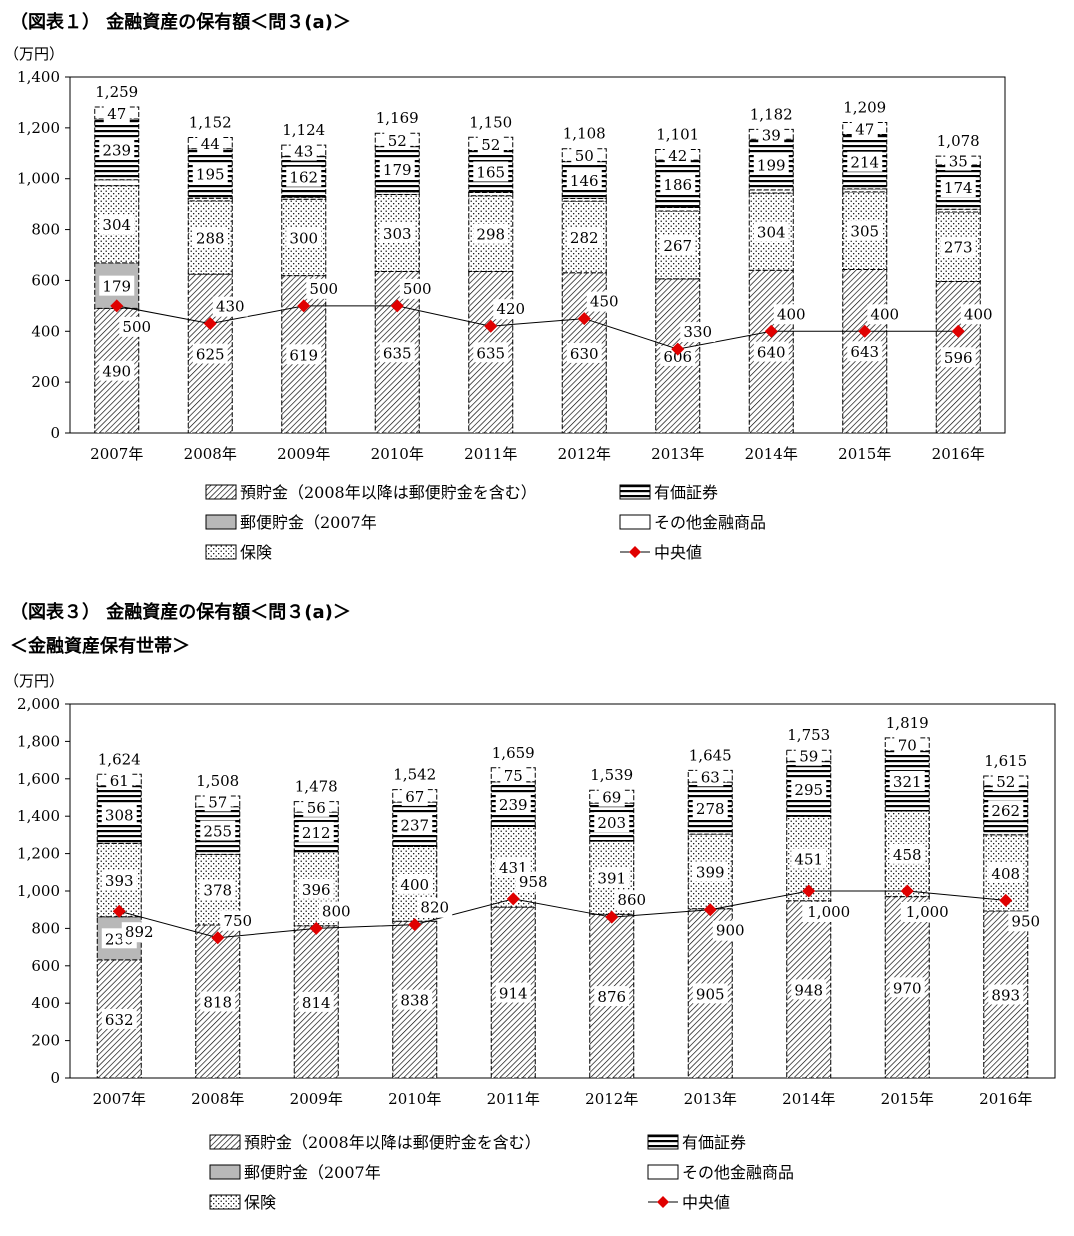 The image size is (1074, 1236). Describe the element at coordinates (907, 782) in the screenshot. I see `data-label: 321` at that location.